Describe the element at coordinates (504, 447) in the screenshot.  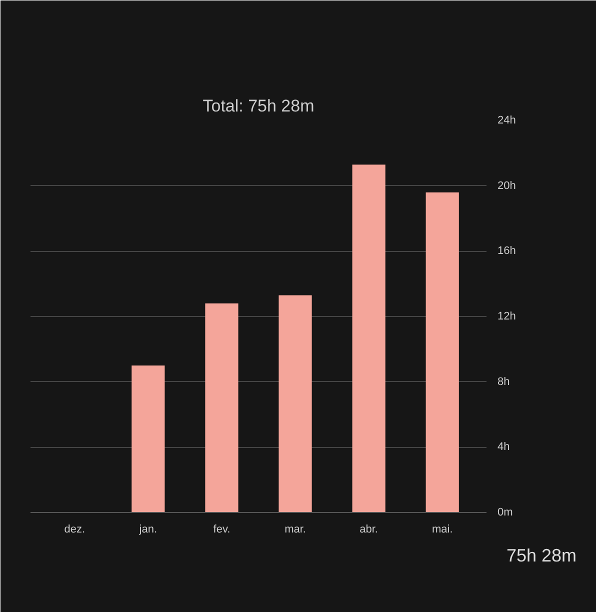
I see `y-tick-label: 4h` at that location.